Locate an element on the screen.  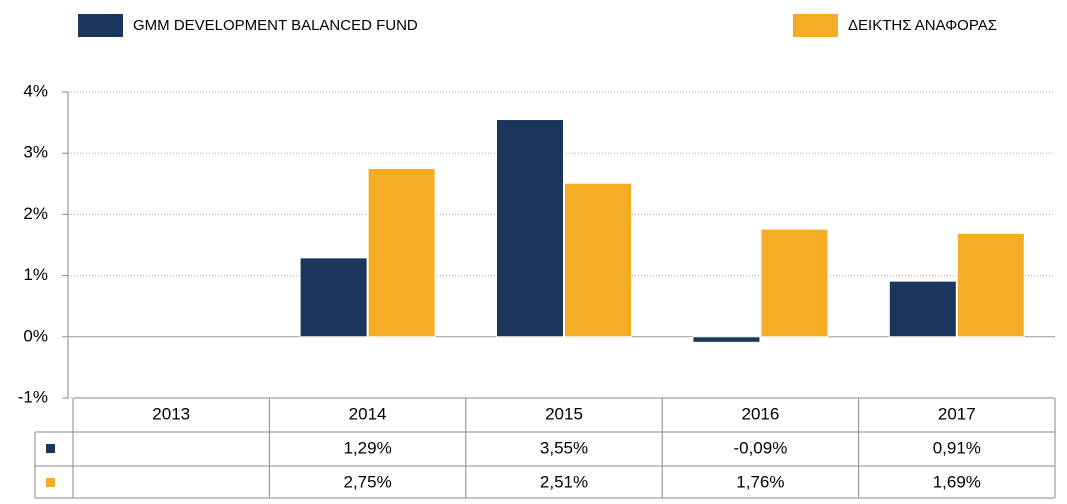
y-tick-label: -1% is located at coordinates (33, 396).